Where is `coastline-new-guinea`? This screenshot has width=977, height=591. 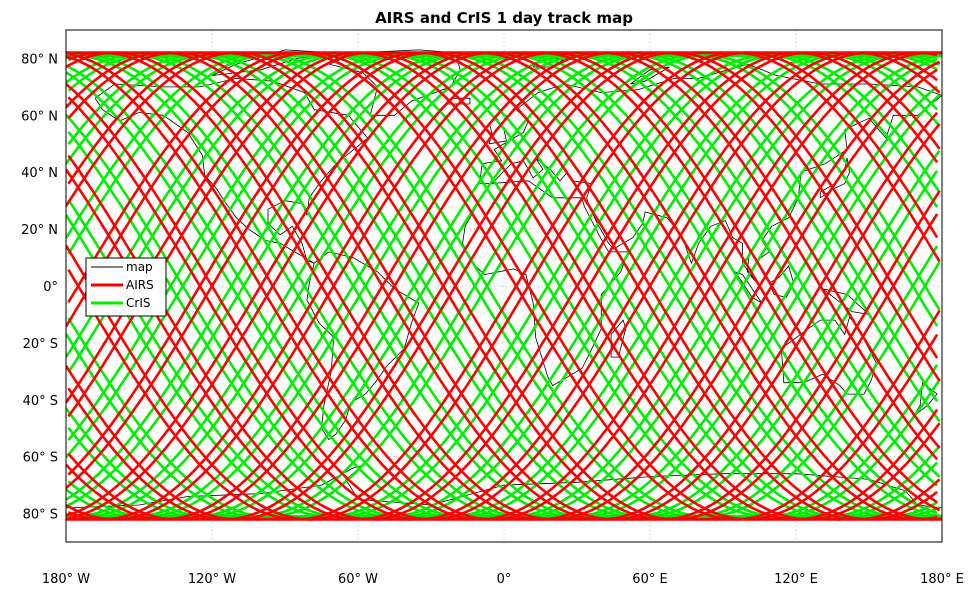 coastline-new-guinea is located at coordinates (846, 302).